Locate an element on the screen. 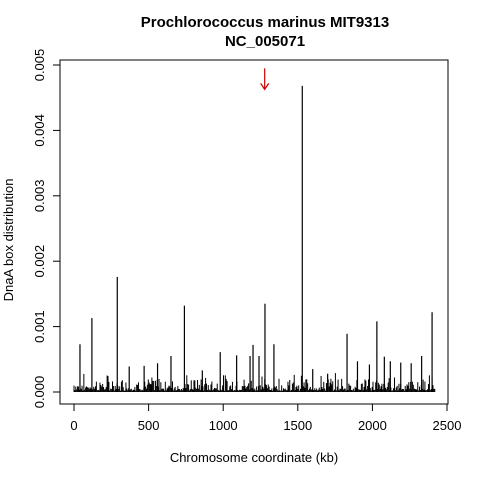  x-tick-label: 2000 is located at coordinates (372, 425).